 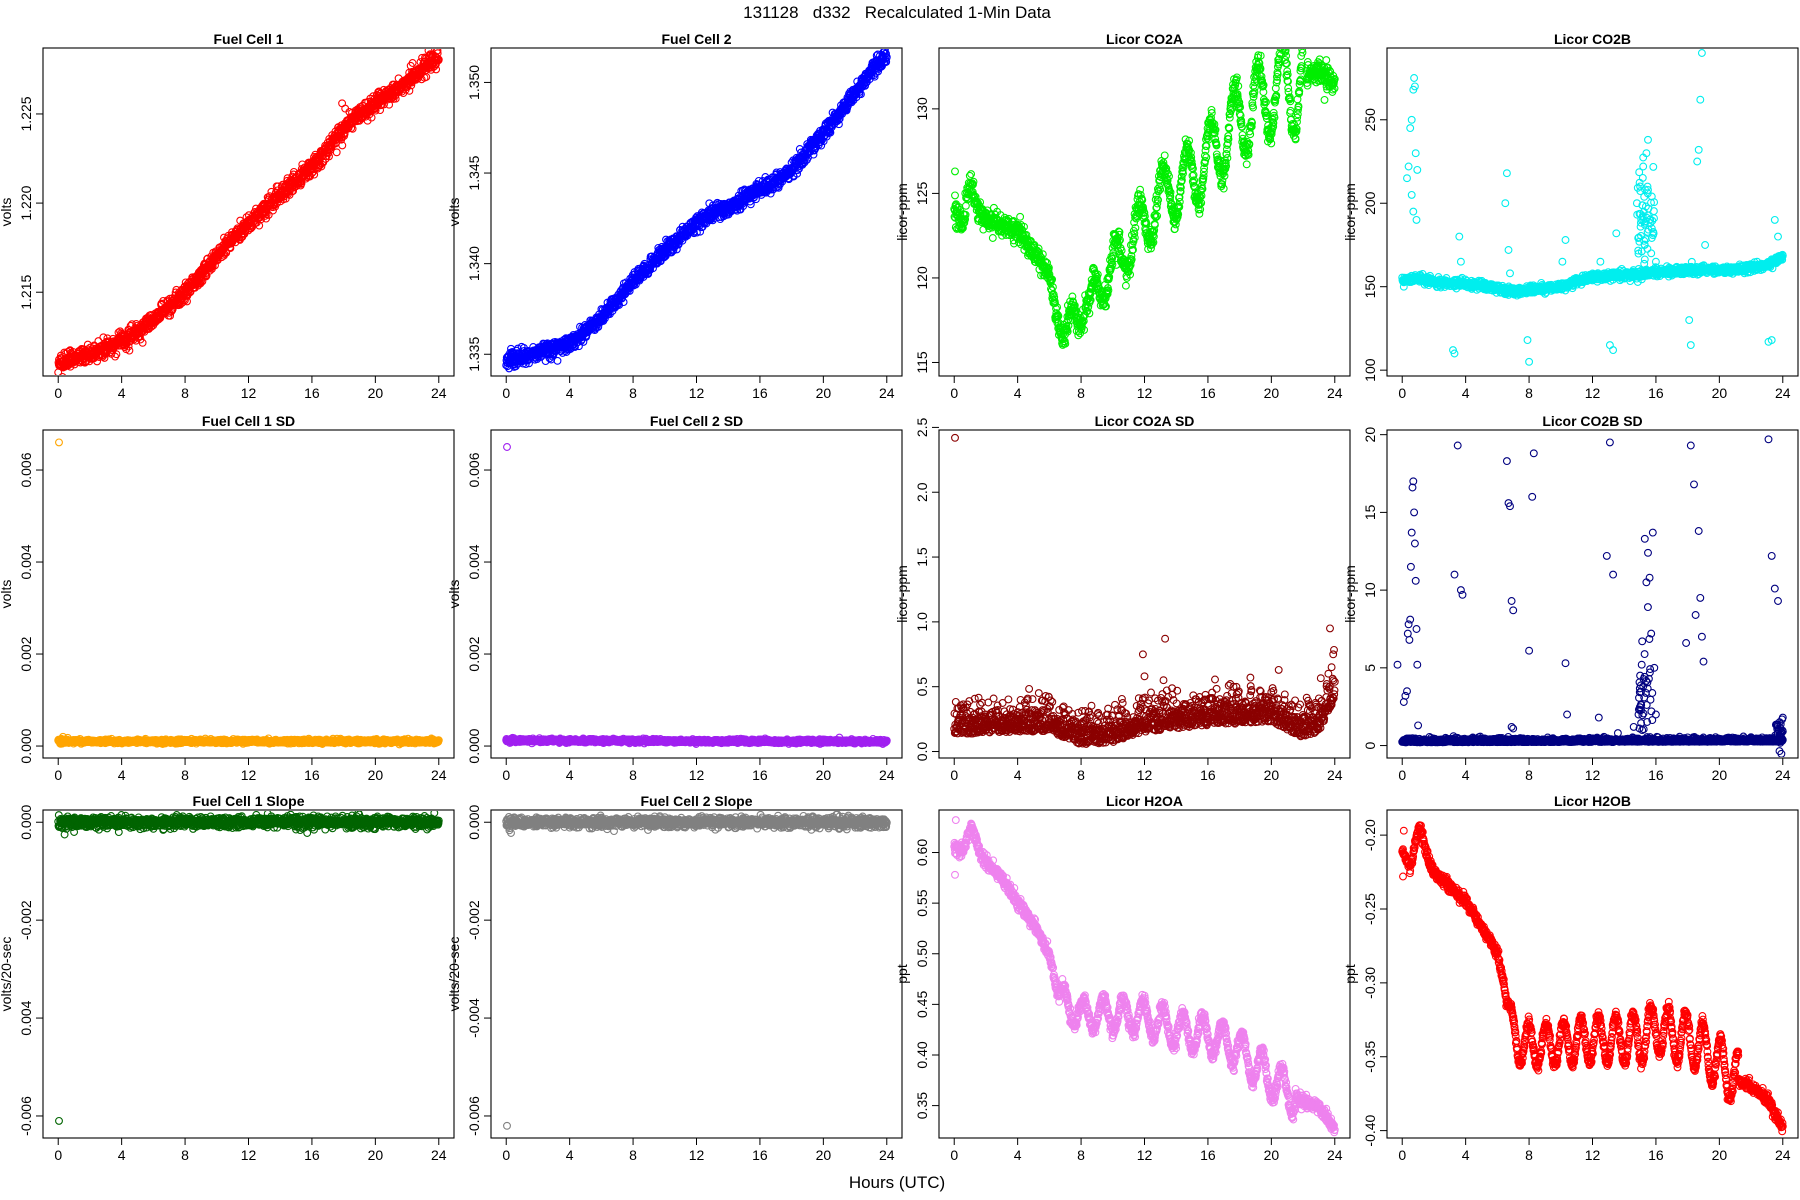 I want to click on y-tick-label: 200, so click(x=1370, y=203).